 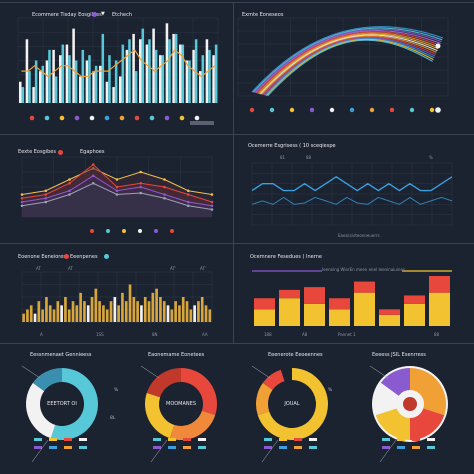 What do you see at coordinates (386, 439) in the screenshot?
I see `donut4-legend-swatch` at bounding box center [386, 439].